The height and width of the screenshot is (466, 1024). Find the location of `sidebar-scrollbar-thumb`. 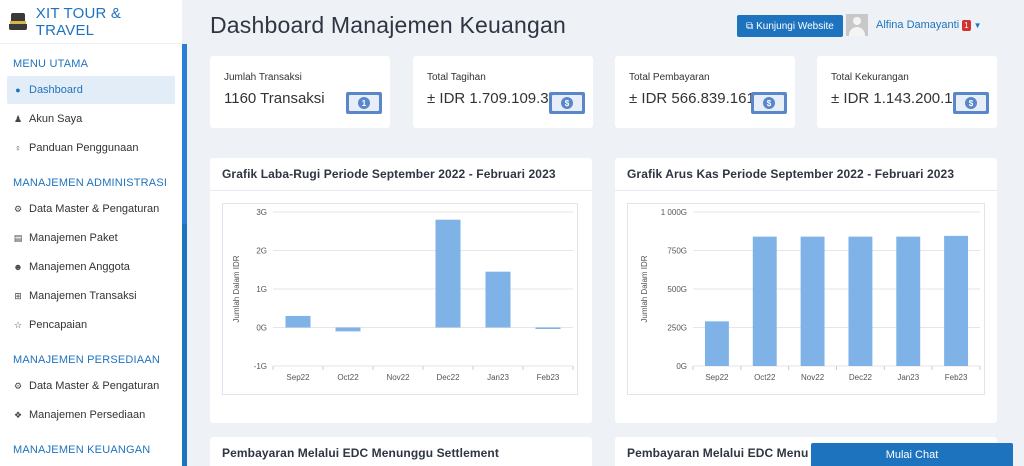

sidebar-scrollbar-thumb is located at coordinates (184, 134).